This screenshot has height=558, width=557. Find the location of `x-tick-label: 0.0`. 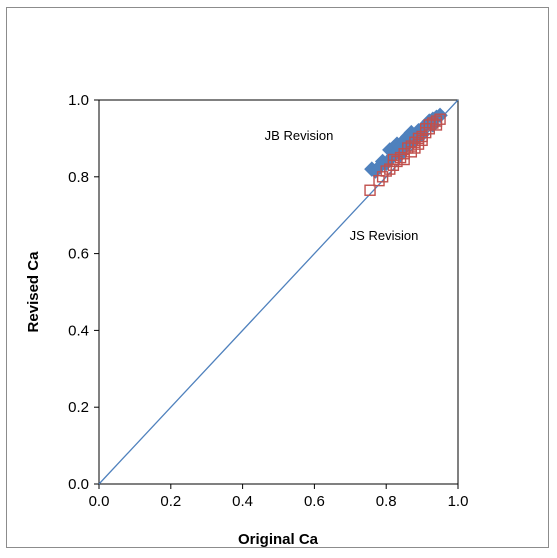

x-tick-label: 0.0 is located at coordinates (99, 501).